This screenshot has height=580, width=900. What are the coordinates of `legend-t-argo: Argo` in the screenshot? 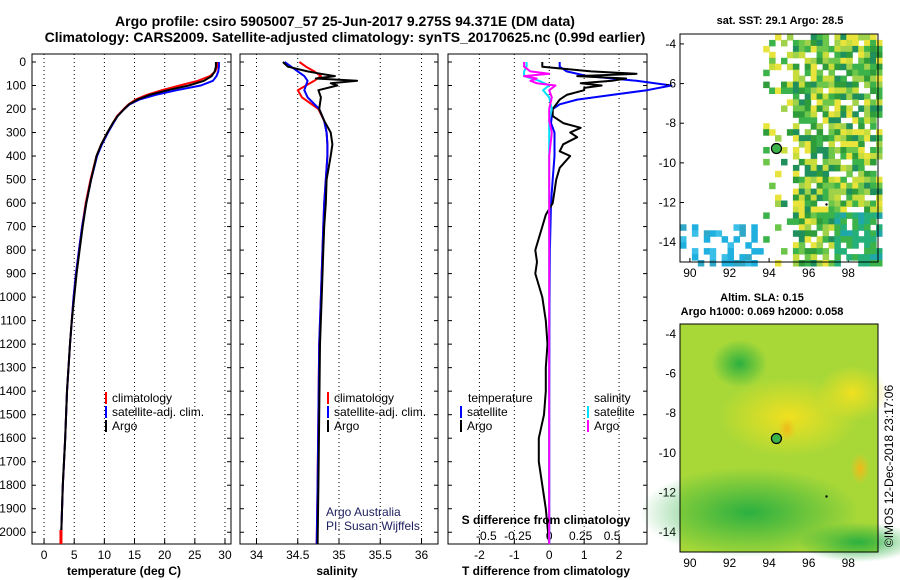 It's located at (480, 426).